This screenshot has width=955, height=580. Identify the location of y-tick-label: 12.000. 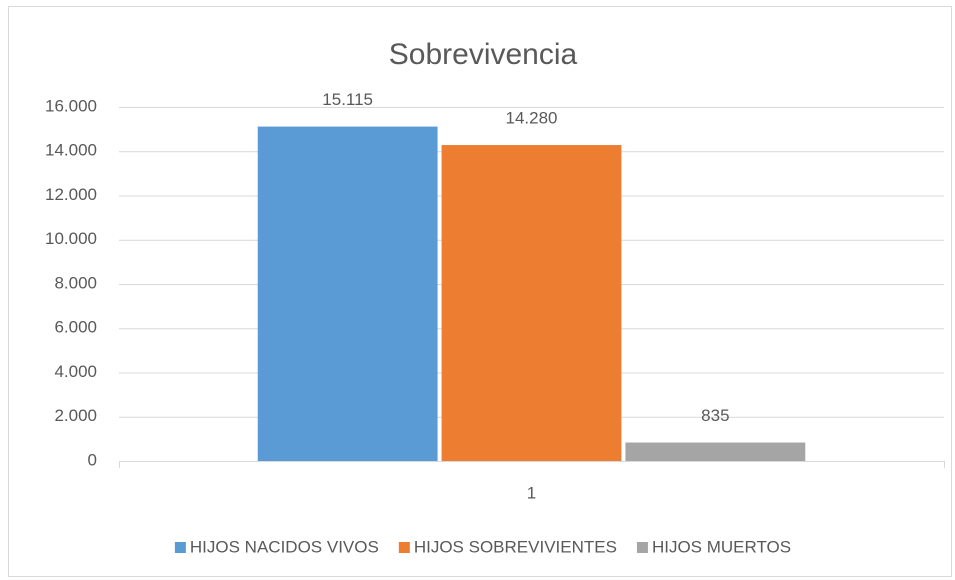
(71, 194).